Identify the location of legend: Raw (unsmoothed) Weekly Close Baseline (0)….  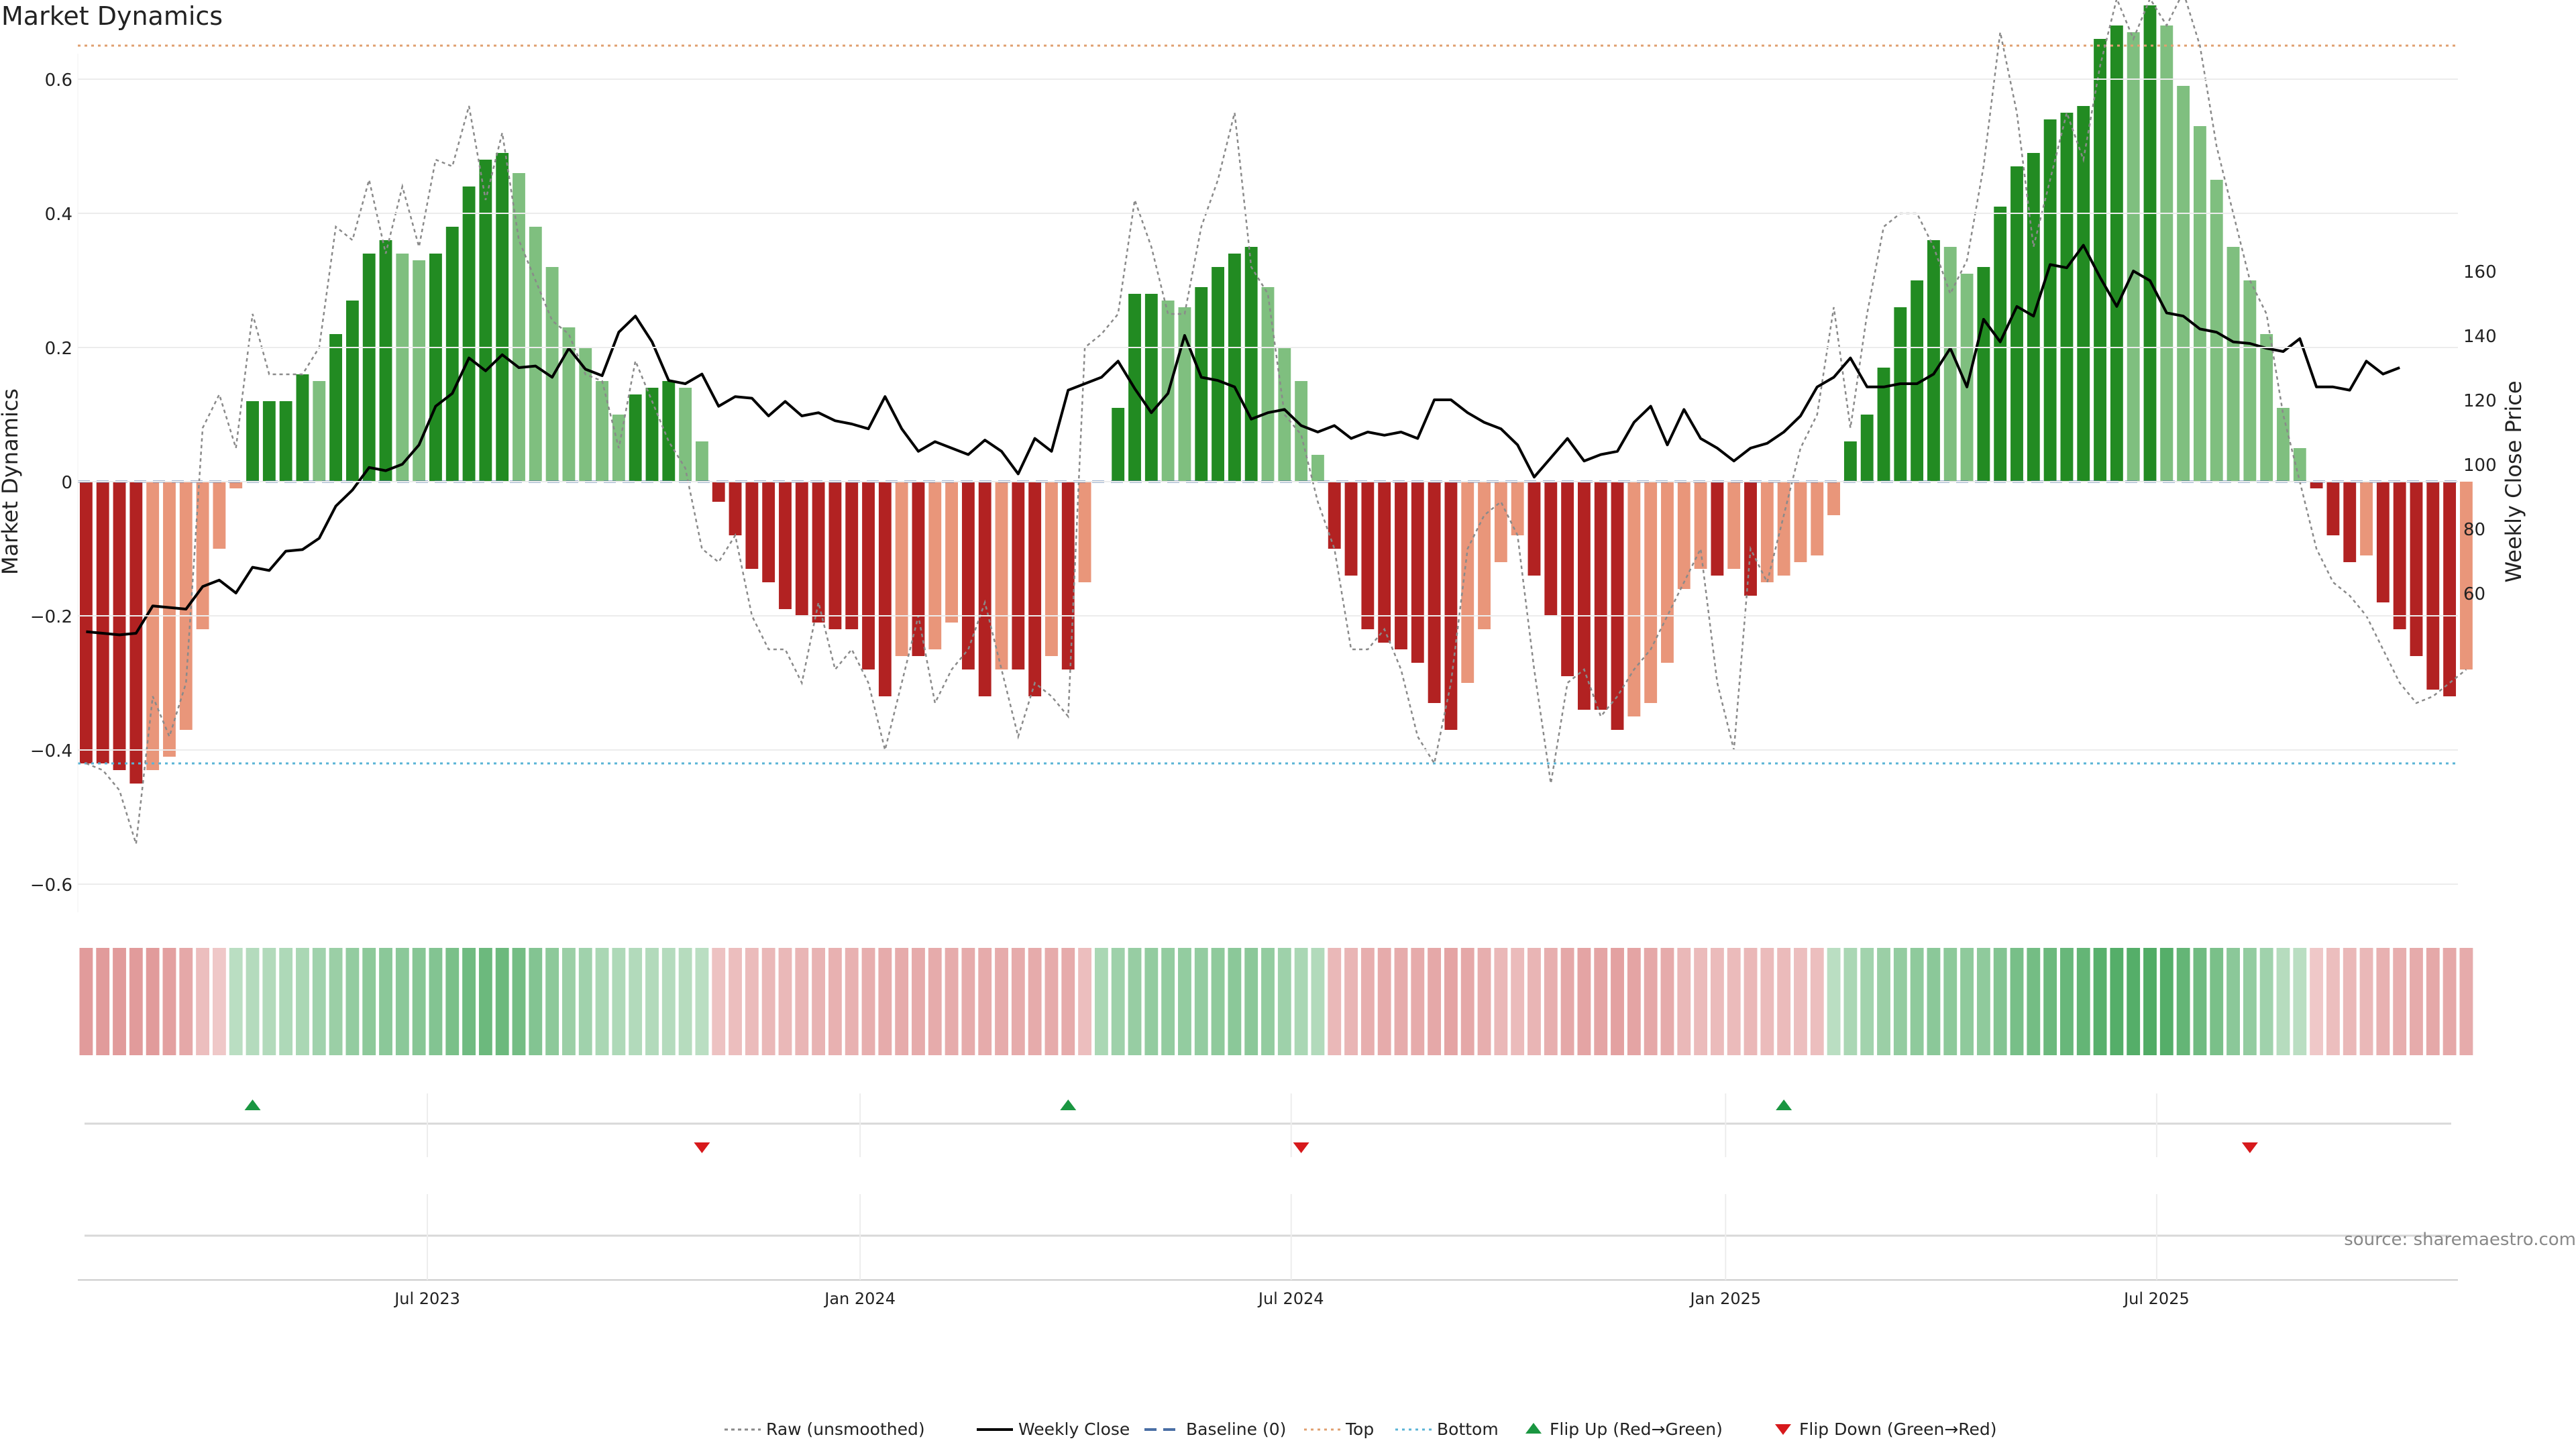
(1360, 1429).